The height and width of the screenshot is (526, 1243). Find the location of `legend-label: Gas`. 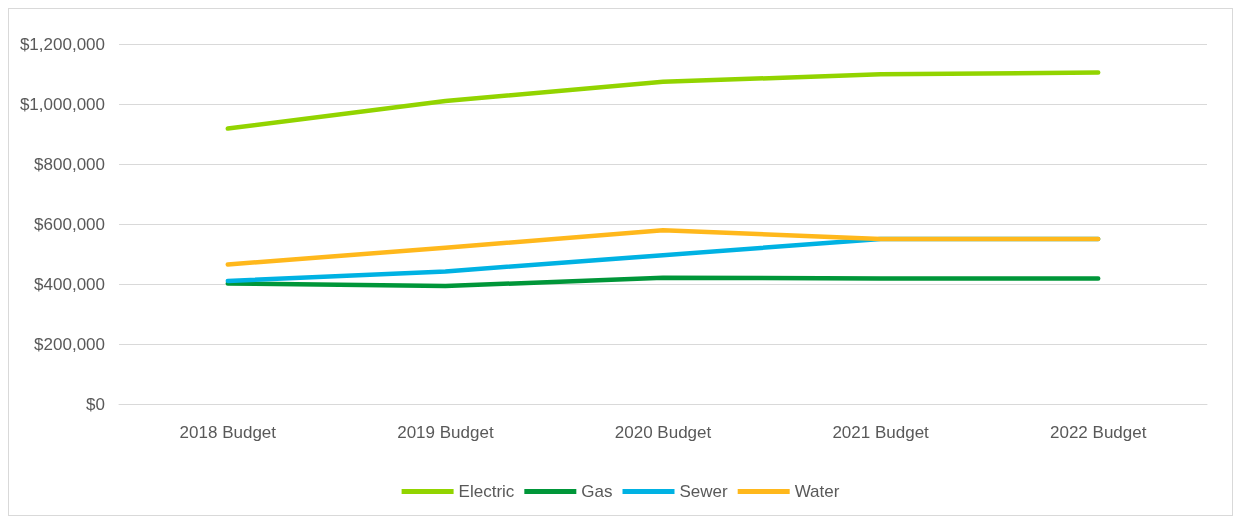

legend-label: Gas is located at coordinates (597, 491).